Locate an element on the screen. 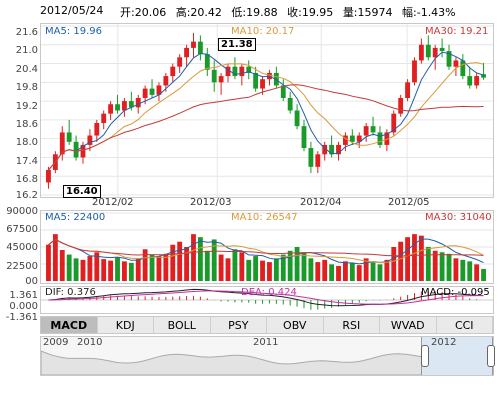 Image resolution: width=498 pixels, height=401 pixels. navigator-year-label: 2011 is located at coordinates (266, 342).